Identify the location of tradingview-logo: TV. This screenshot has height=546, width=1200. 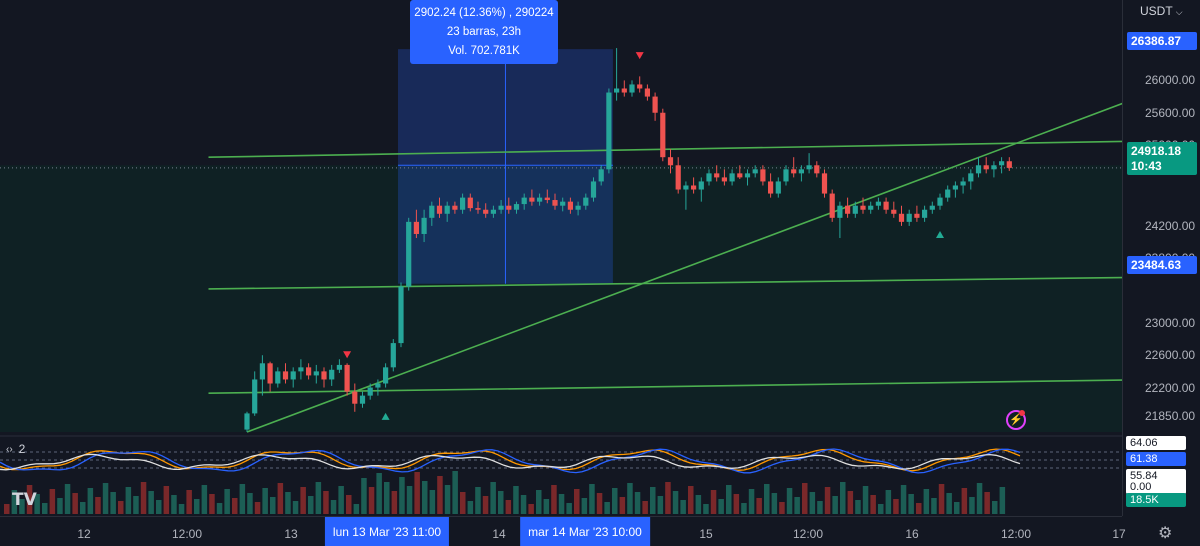
(24, 500).